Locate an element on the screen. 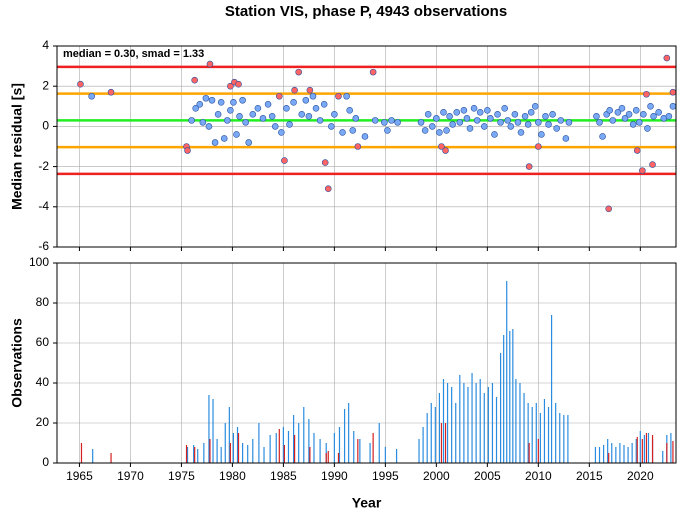 The height and width of the screenshot is (511, 677). x-tick-label: 1975 is located at coordinates (181, 476).